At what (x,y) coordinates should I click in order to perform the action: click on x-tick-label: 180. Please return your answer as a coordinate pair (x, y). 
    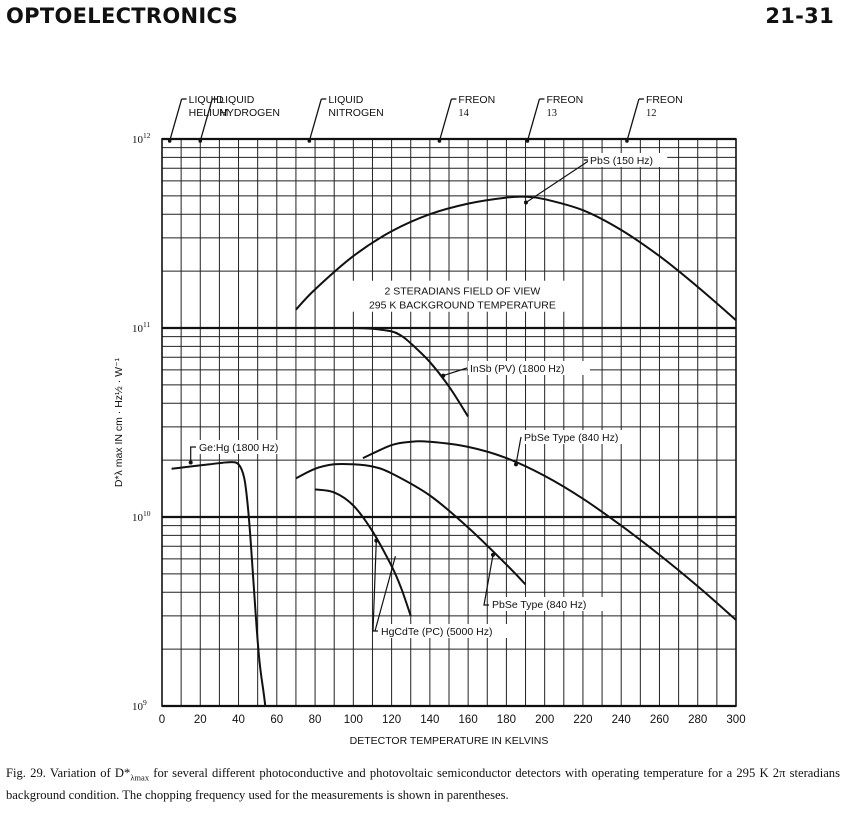
    Looking at the image, I should click on (506, 720).